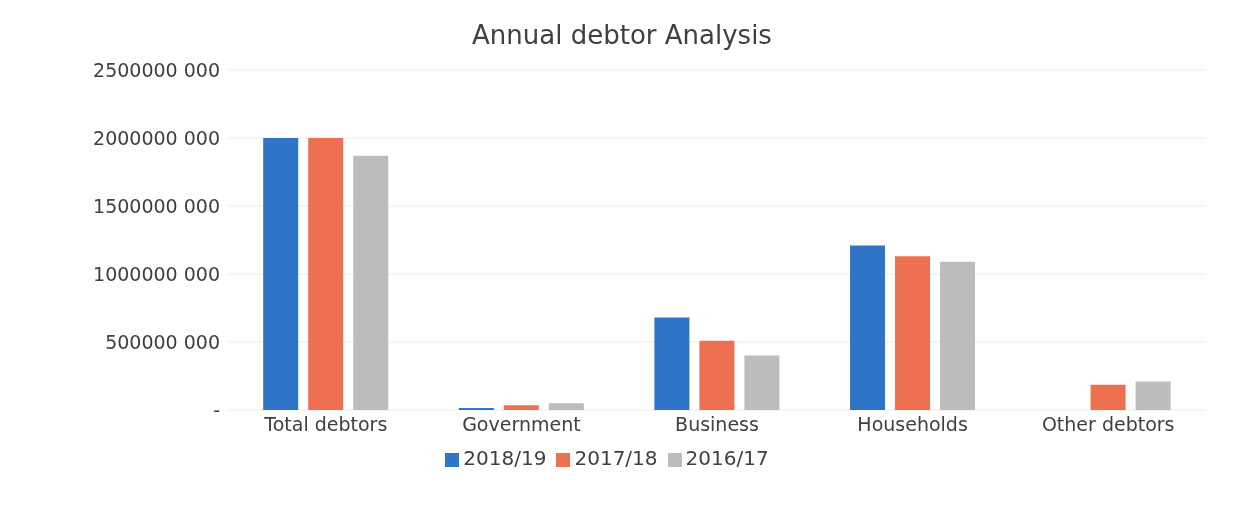 The image size is (1244, 505). I want to click on y-tick-label: 1000000 000, so click(156, 273).